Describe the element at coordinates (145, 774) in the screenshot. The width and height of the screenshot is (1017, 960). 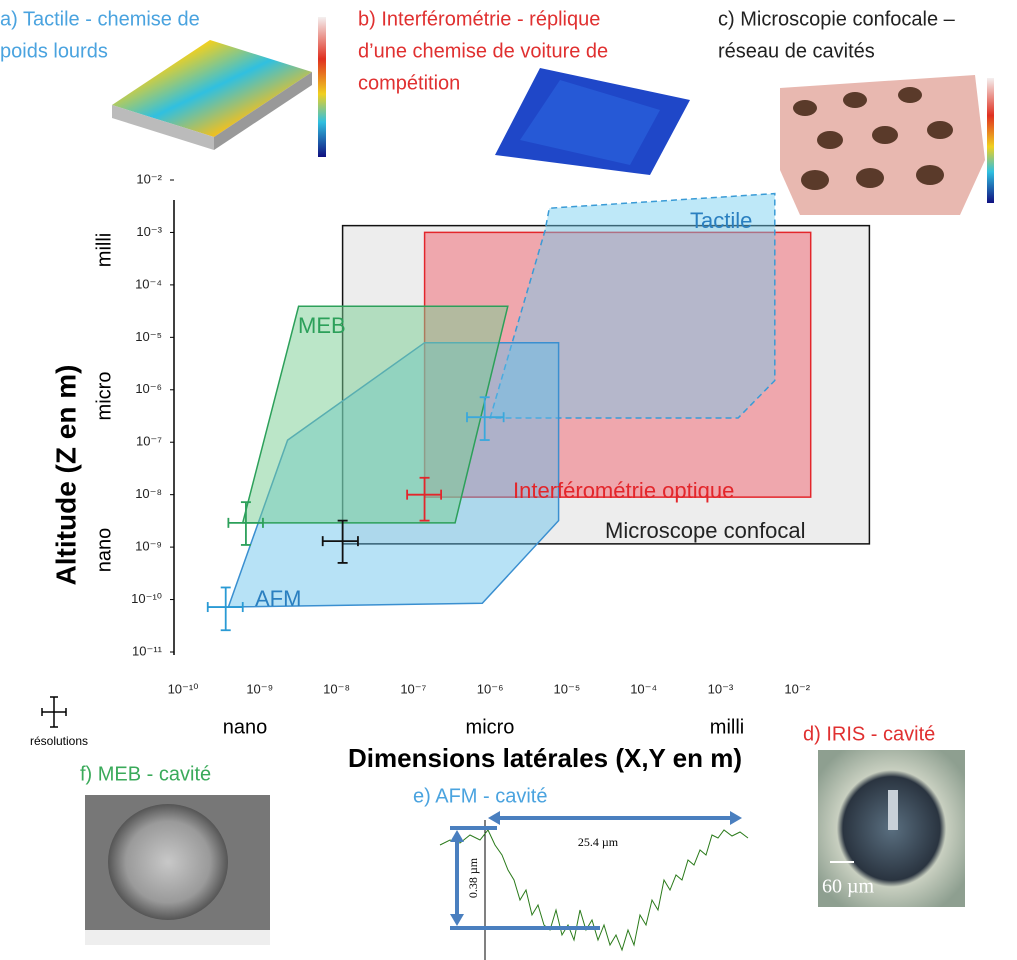
I see `panel-title: f) MEB - cavité` at that location.